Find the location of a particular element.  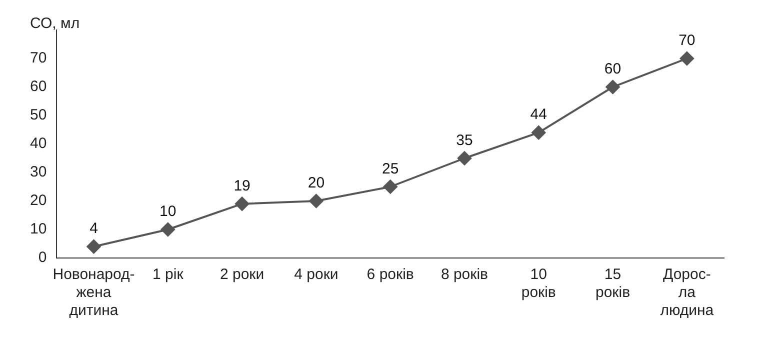

y-axis-title: СО, мл is located at coordinates (55, 23).